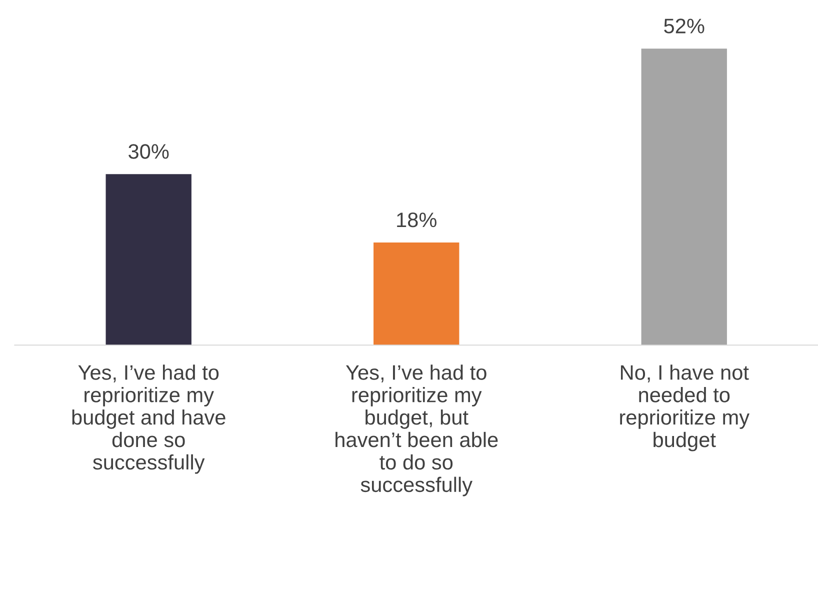 The height and width of the screenshot is (593, 818). What do you see at coordinates (148, 151) in the screenshot?
I see `data-label: 30%` at bounding box center [148, 151].